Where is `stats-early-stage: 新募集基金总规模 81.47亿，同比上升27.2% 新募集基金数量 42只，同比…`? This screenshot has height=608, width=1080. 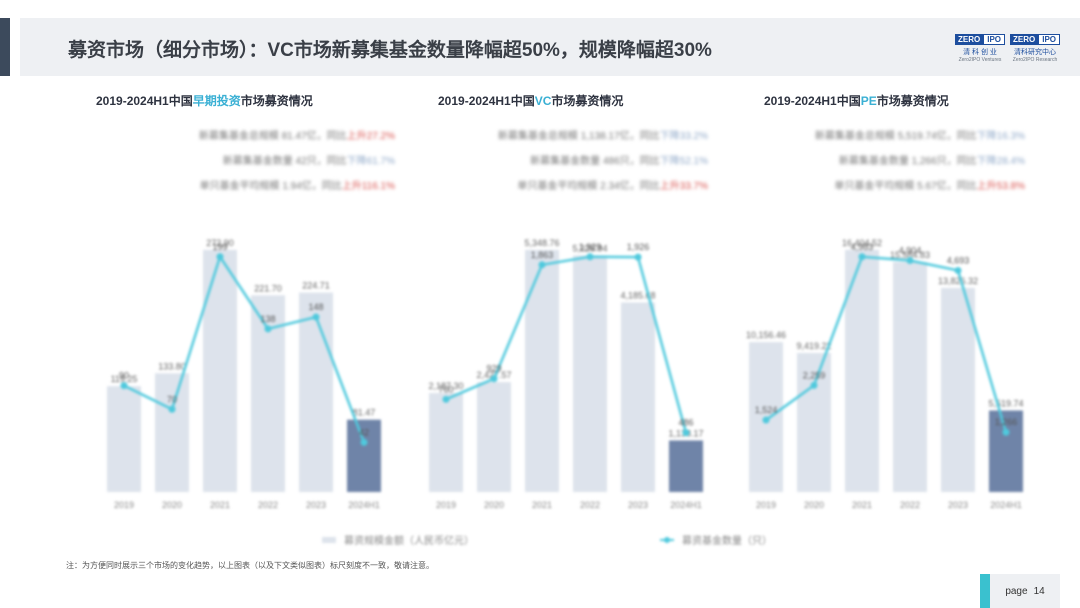 stats-early-stage: 新募集基金总规模 81.47亿，同比上升27.2% 新募集基金数量 42只，同比… is located at coordinates (252, 161).